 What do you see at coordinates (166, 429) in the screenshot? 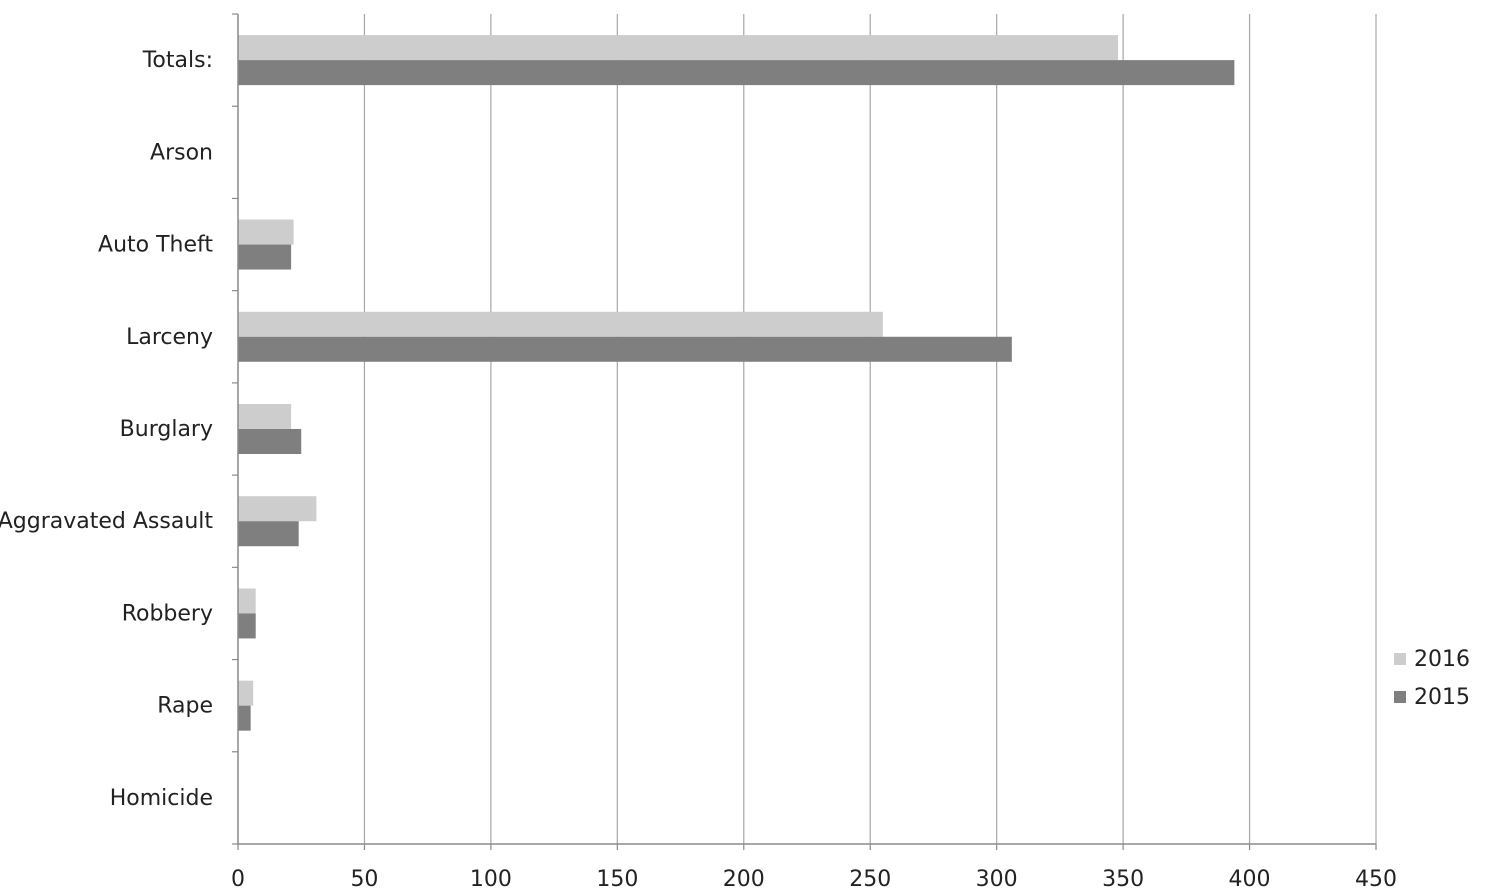
I see `category-label: Burglary` at bounding box center [166, 429].